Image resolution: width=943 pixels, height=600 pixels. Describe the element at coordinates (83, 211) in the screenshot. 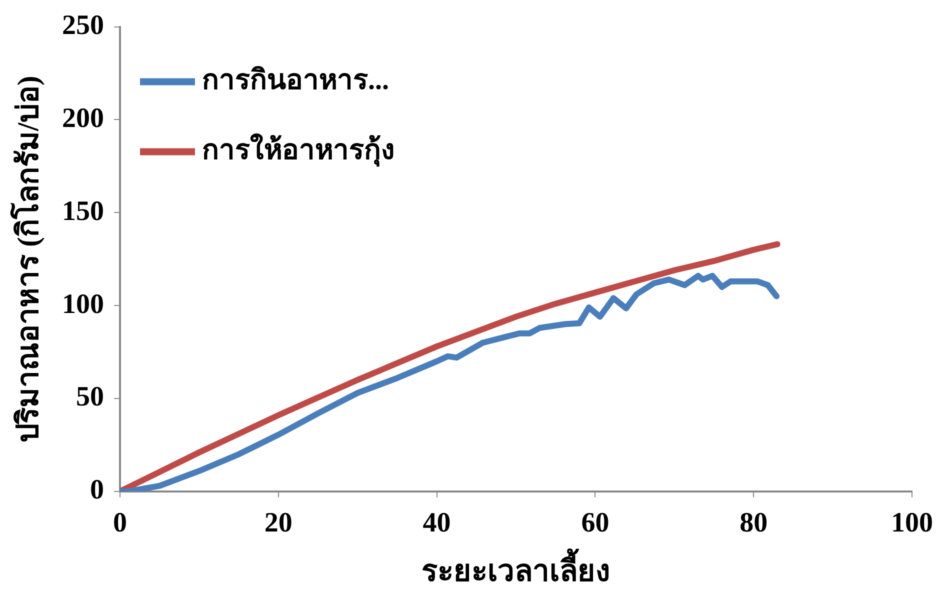

I see `y-tick-label: 150` at that location.